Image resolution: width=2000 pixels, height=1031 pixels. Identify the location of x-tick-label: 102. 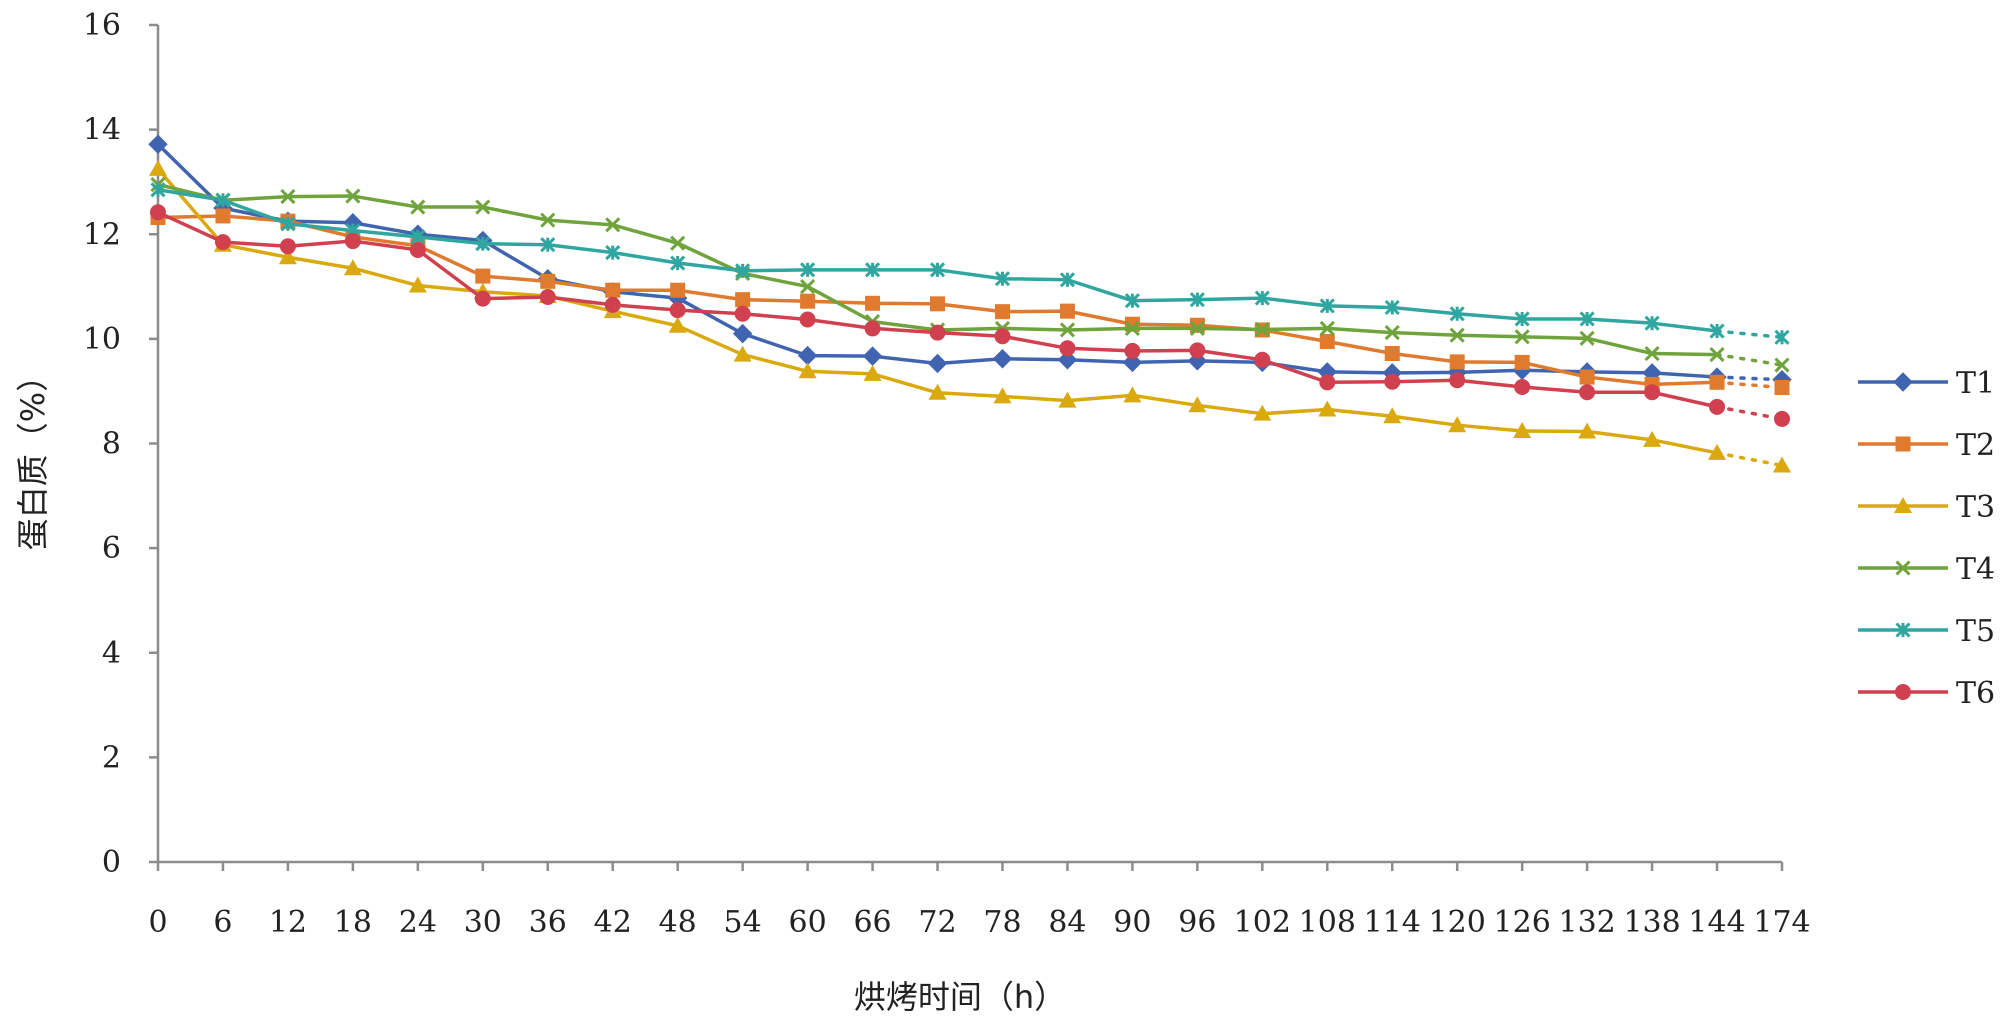
(1262, 922).